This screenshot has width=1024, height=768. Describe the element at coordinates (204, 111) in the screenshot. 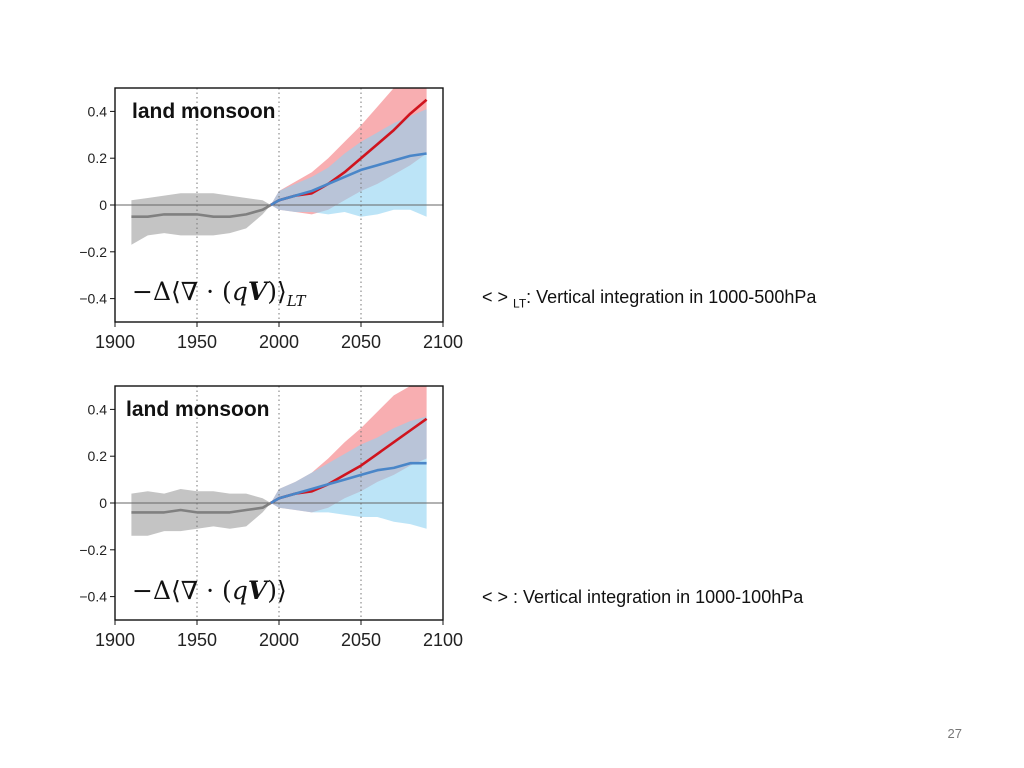

I see `chart-title-top: land monsoon` at that location.